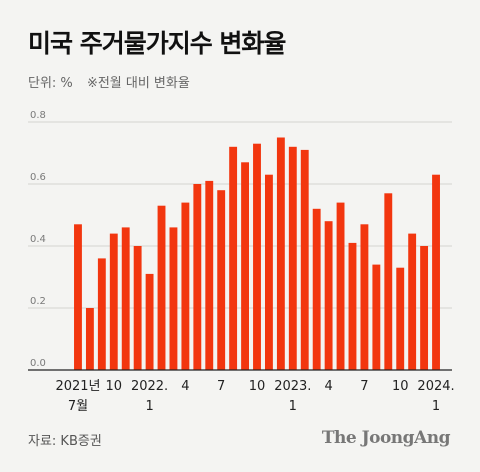  Describe the element at coordinates (50, 83) in the screenshot. I see `unit-label: 단위: %` at that location.